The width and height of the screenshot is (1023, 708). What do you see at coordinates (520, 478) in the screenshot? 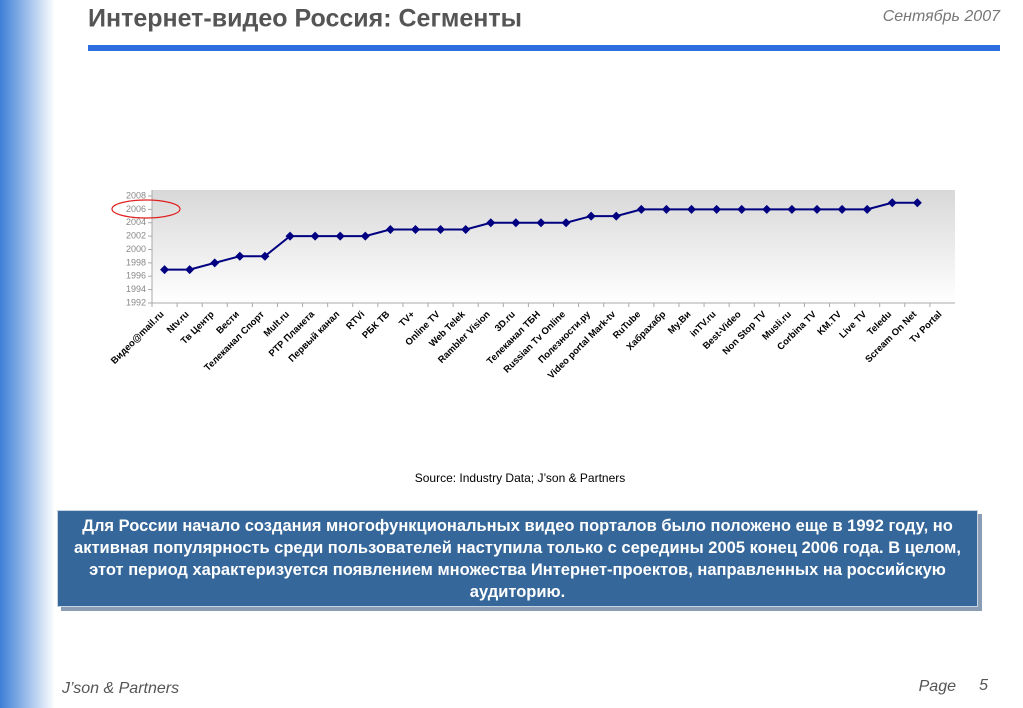
I see `source: Source: Industry Data; J’son & Partners` at bounding box center [520, 478].